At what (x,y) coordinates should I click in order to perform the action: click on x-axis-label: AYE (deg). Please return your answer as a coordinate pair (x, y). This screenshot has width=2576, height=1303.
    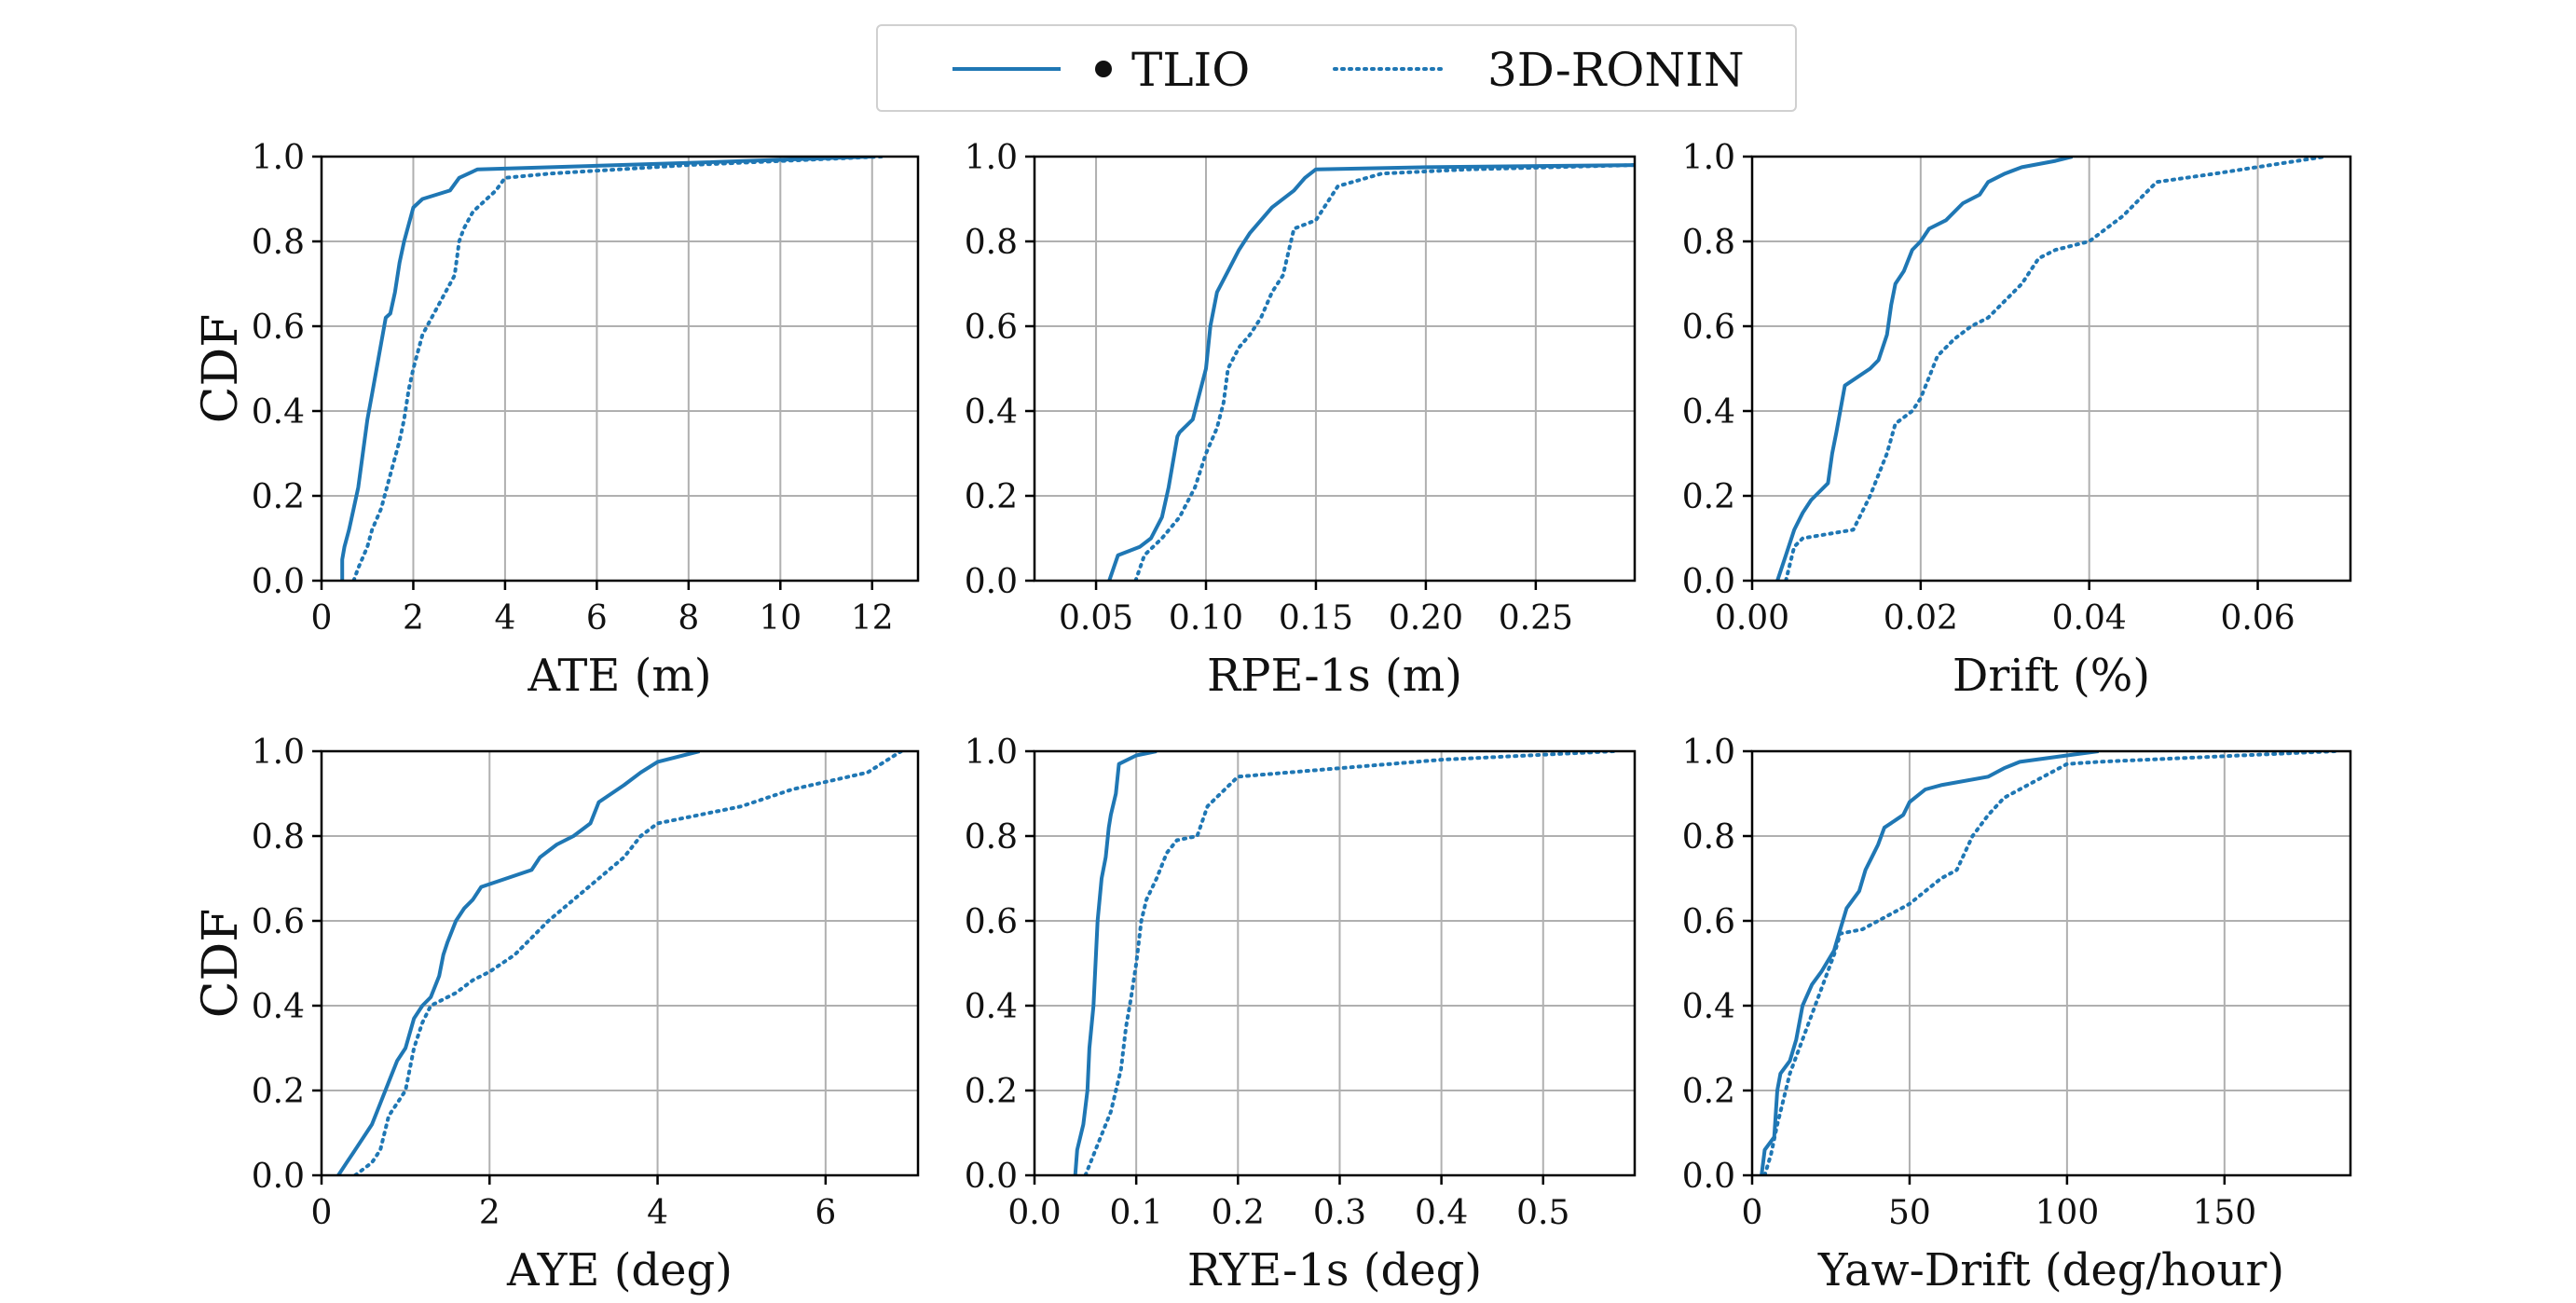
    Looking at the image, I should click on (619, 1270).